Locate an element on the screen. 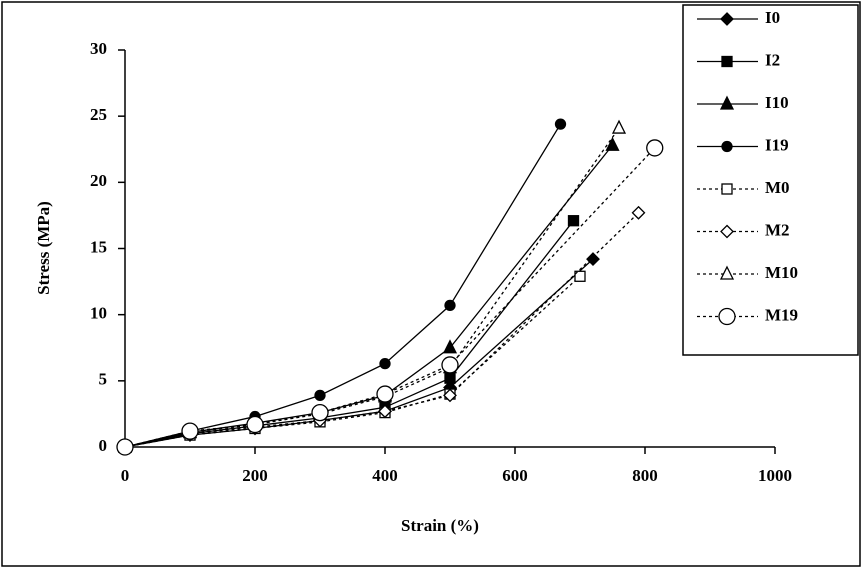 This screenshot has height=570, width=864. x-tick-label: 600 is located at coordinates (515, 475).